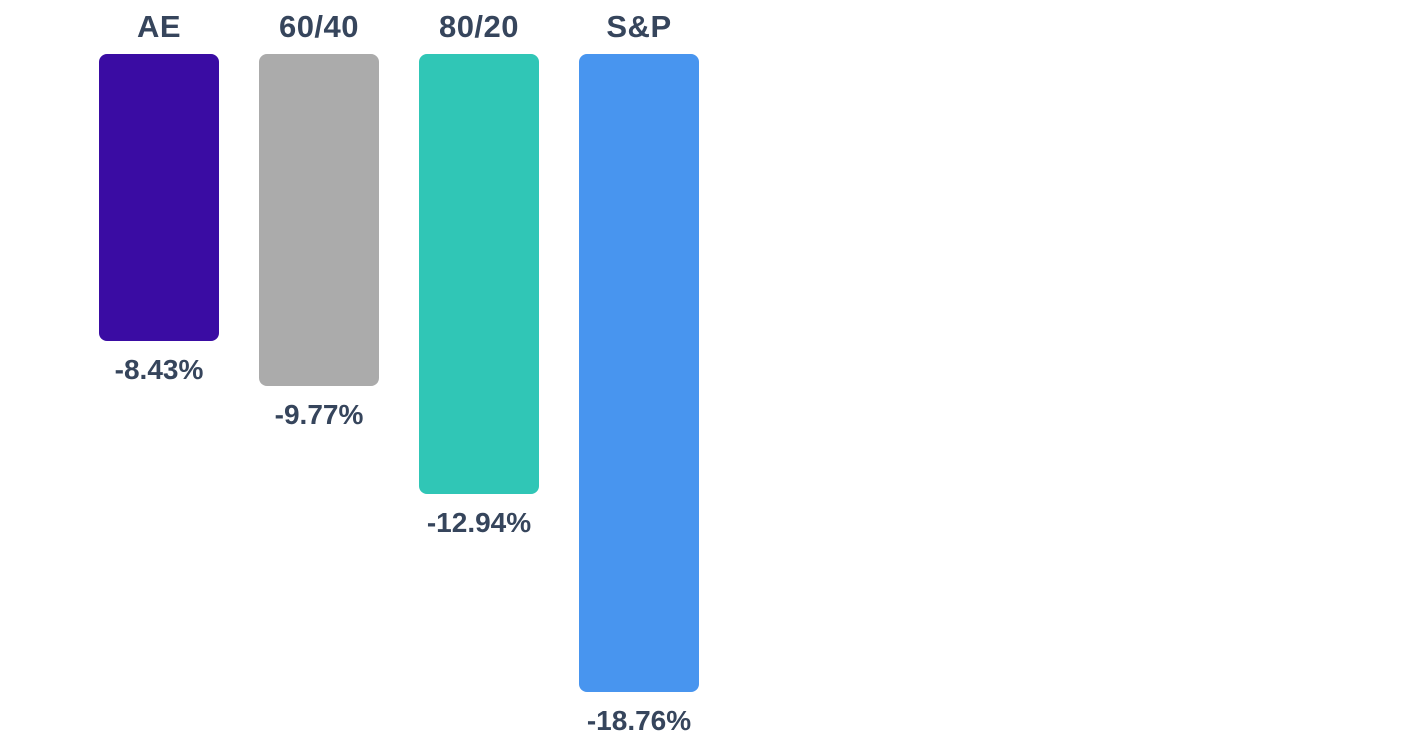 The height and width of the screenshot is (745, 1414). What do you see at coordinates (479, 26) in the screenshot?
I see `category-label: 80/20` at bounding box center [479, 26].